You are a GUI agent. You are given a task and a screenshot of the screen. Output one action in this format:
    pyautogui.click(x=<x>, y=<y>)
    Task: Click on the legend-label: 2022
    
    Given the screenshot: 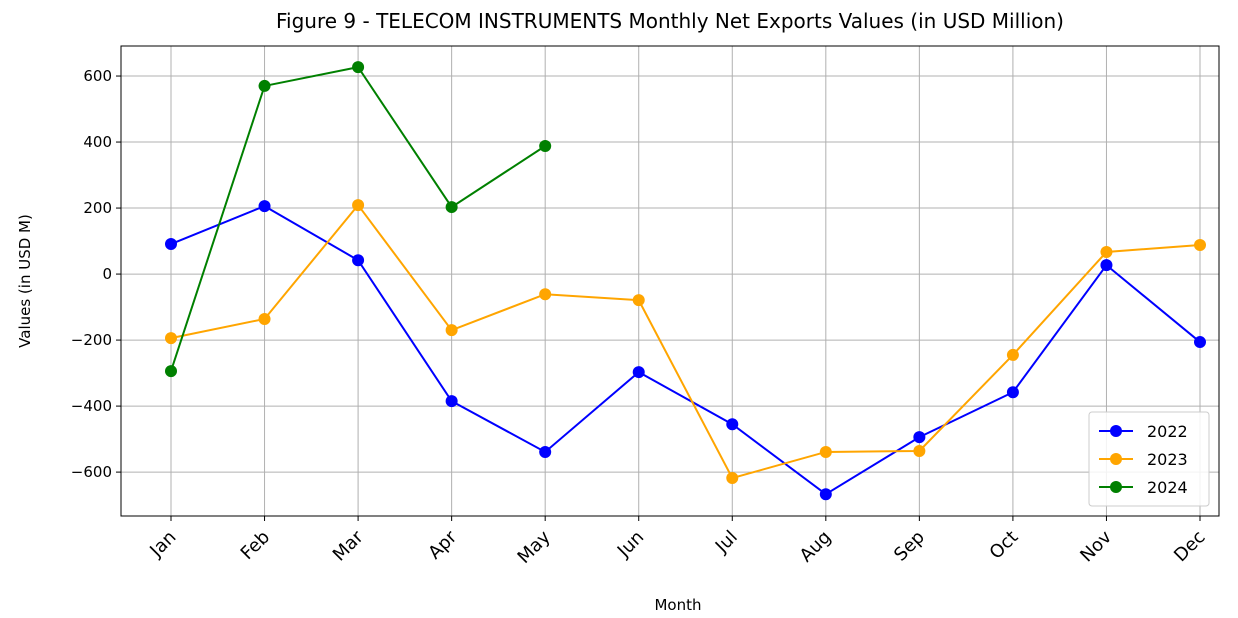 What is the action you would take?
    pyautogui.click(x=1167, y=431)
    